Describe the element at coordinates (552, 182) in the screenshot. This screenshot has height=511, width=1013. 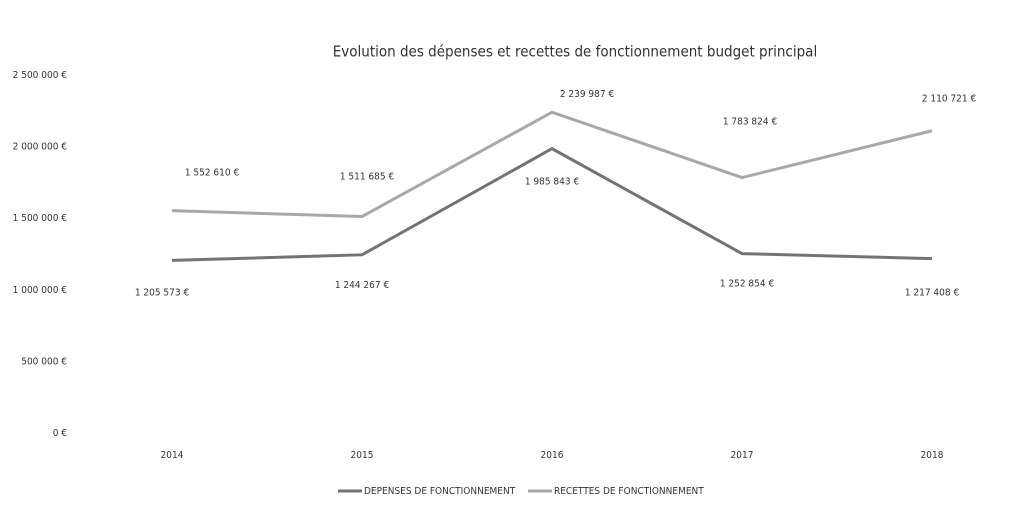
I see `data-label: 1 985 843 €` at that location.